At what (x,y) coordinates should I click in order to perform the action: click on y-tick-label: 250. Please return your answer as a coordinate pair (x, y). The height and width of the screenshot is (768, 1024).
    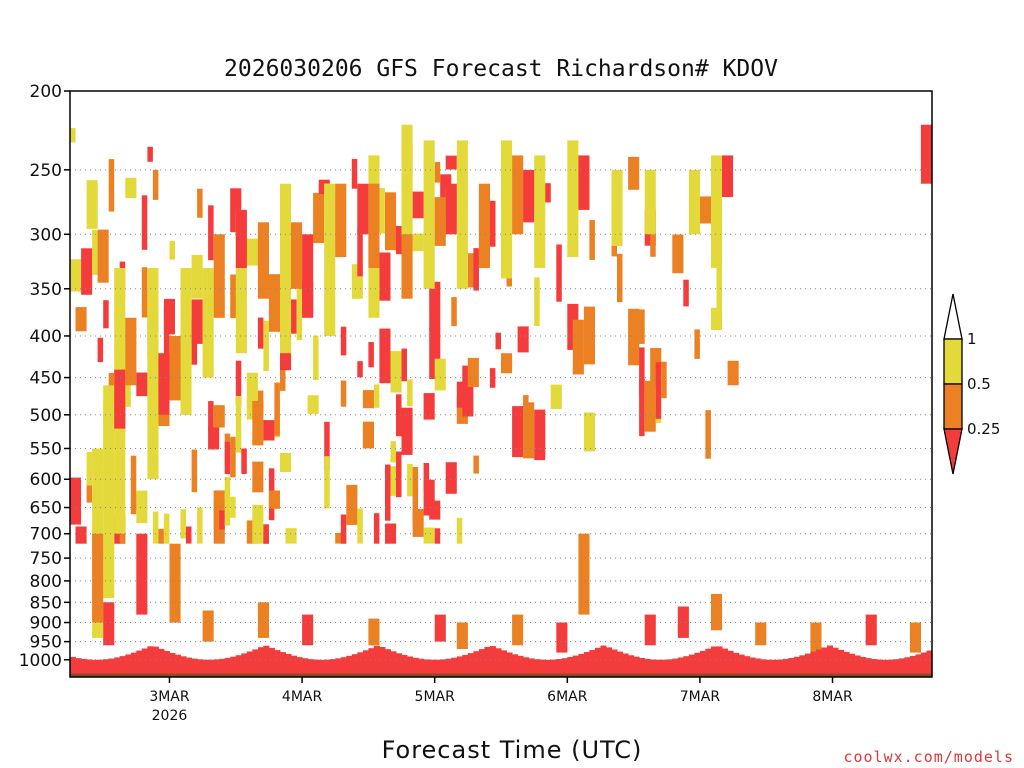
    Looking at the image, I should click on (46, 171).